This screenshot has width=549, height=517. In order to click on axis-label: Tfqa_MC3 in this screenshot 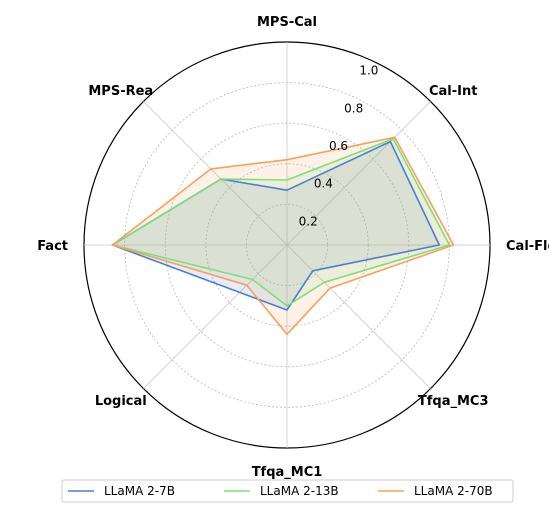, I will do `click(453, 401)`.